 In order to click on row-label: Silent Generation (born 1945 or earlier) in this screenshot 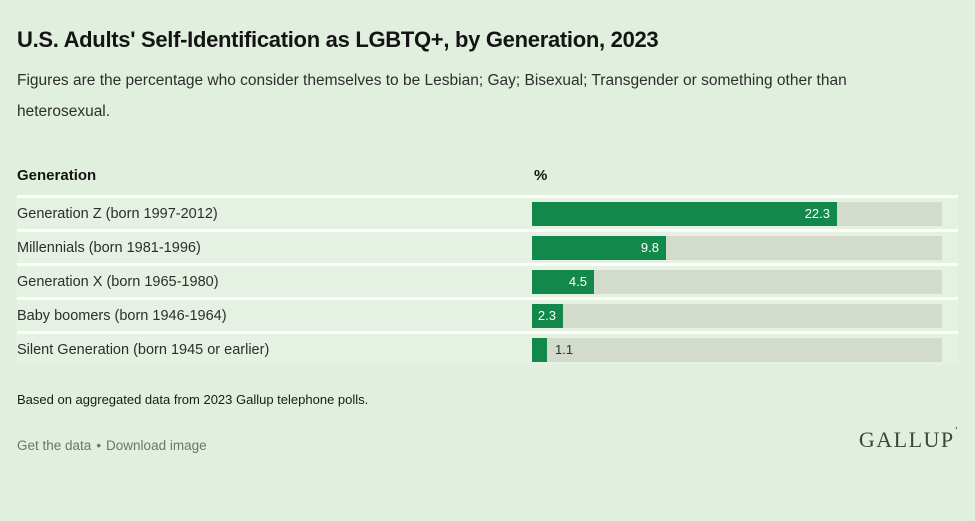, I will do `click(143, 349)`.